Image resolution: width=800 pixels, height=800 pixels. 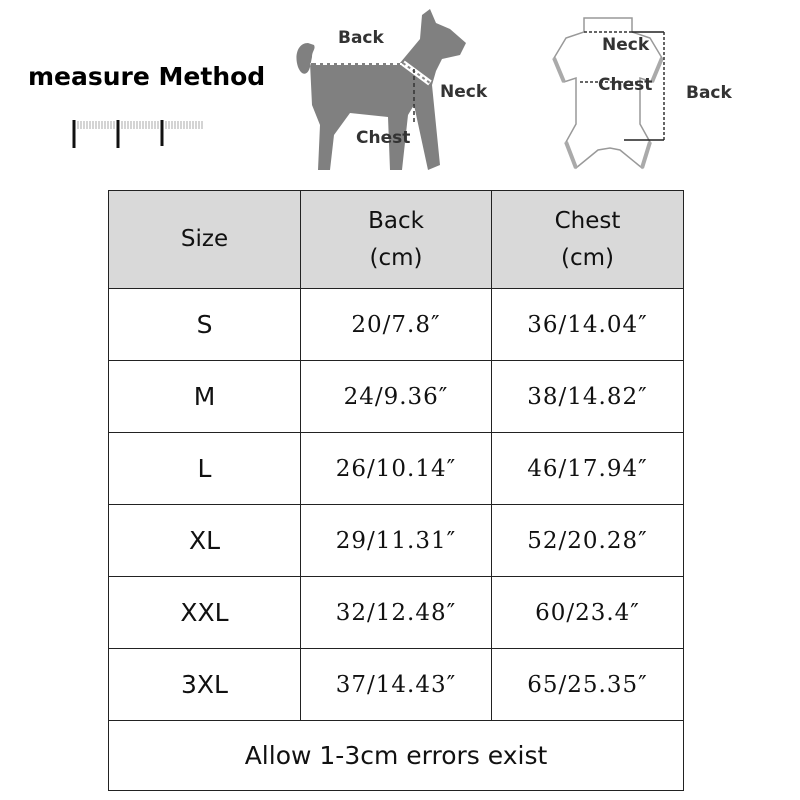 I want to click on error-tolerance-note: Allow 1-3cm errors exist, so click(x=396, y=755).